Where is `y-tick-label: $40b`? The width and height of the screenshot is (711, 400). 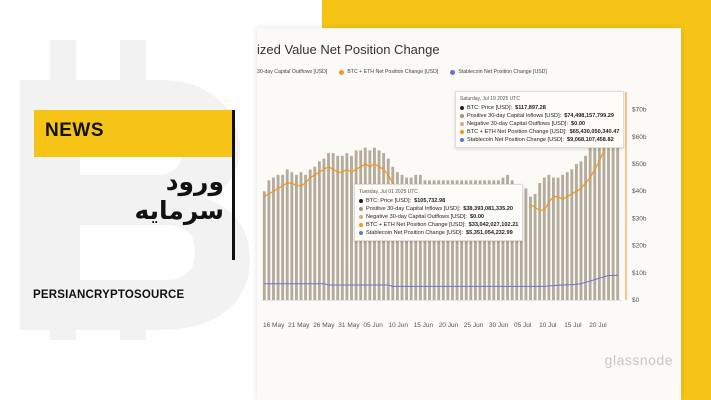
y-tick-label: $40b is located at coordinates (639, 191).